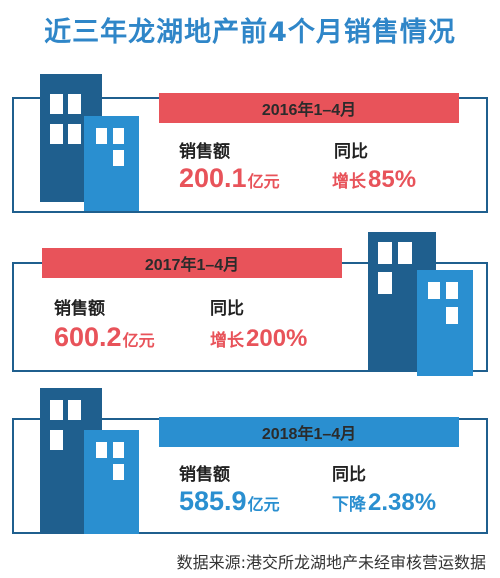 Image resolution: width=500 pixels, height=578 pixels. Describe the element at coordinates (227, 309) in the screenshot. I see `yoy-label-2017: 同比` at that location.